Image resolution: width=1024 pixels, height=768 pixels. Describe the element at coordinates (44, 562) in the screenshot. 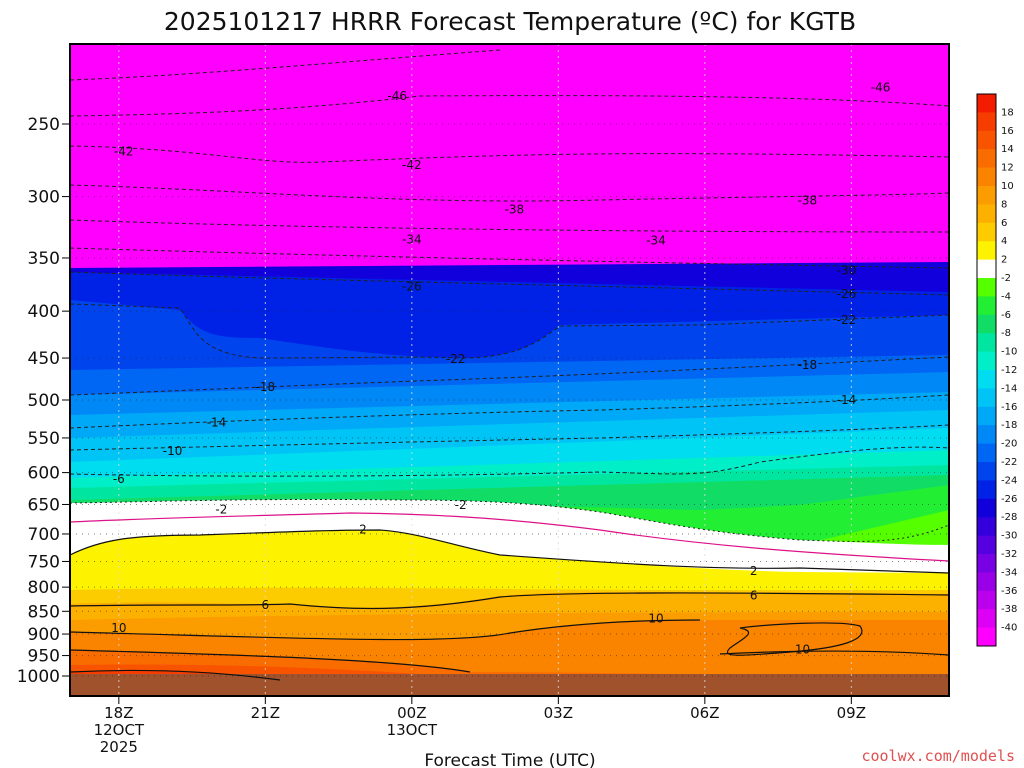

I see `y-tick-label: 750` at that location.